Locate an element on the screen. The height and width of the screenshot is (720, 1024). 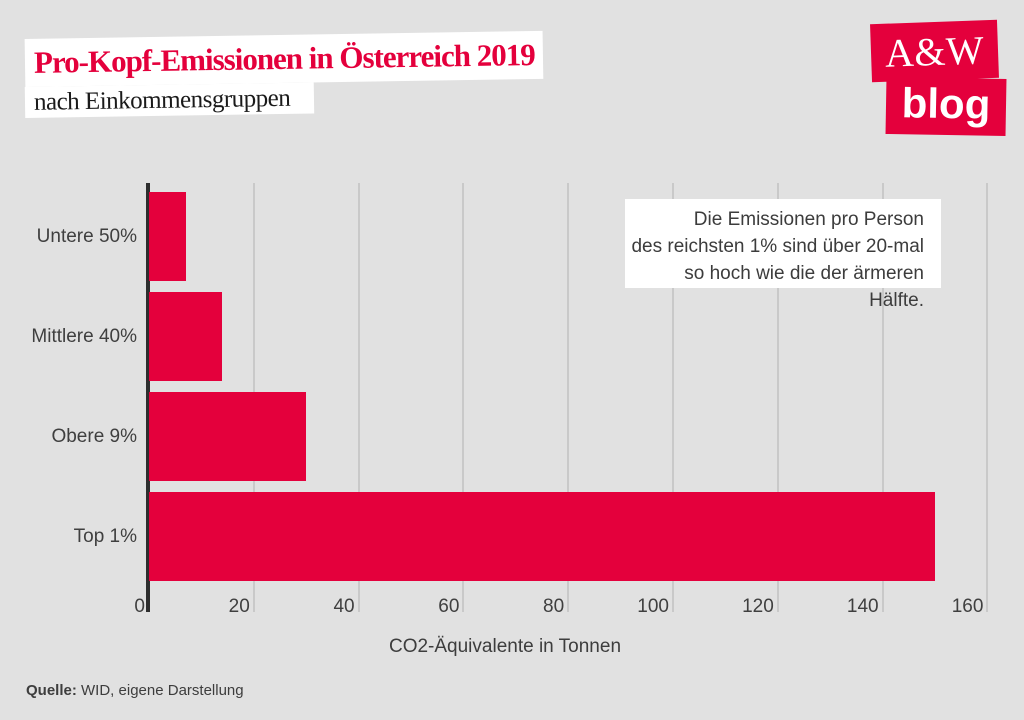
source-note: Quelle: WID, eigene Darstellung is located at coordinates (135, 690).